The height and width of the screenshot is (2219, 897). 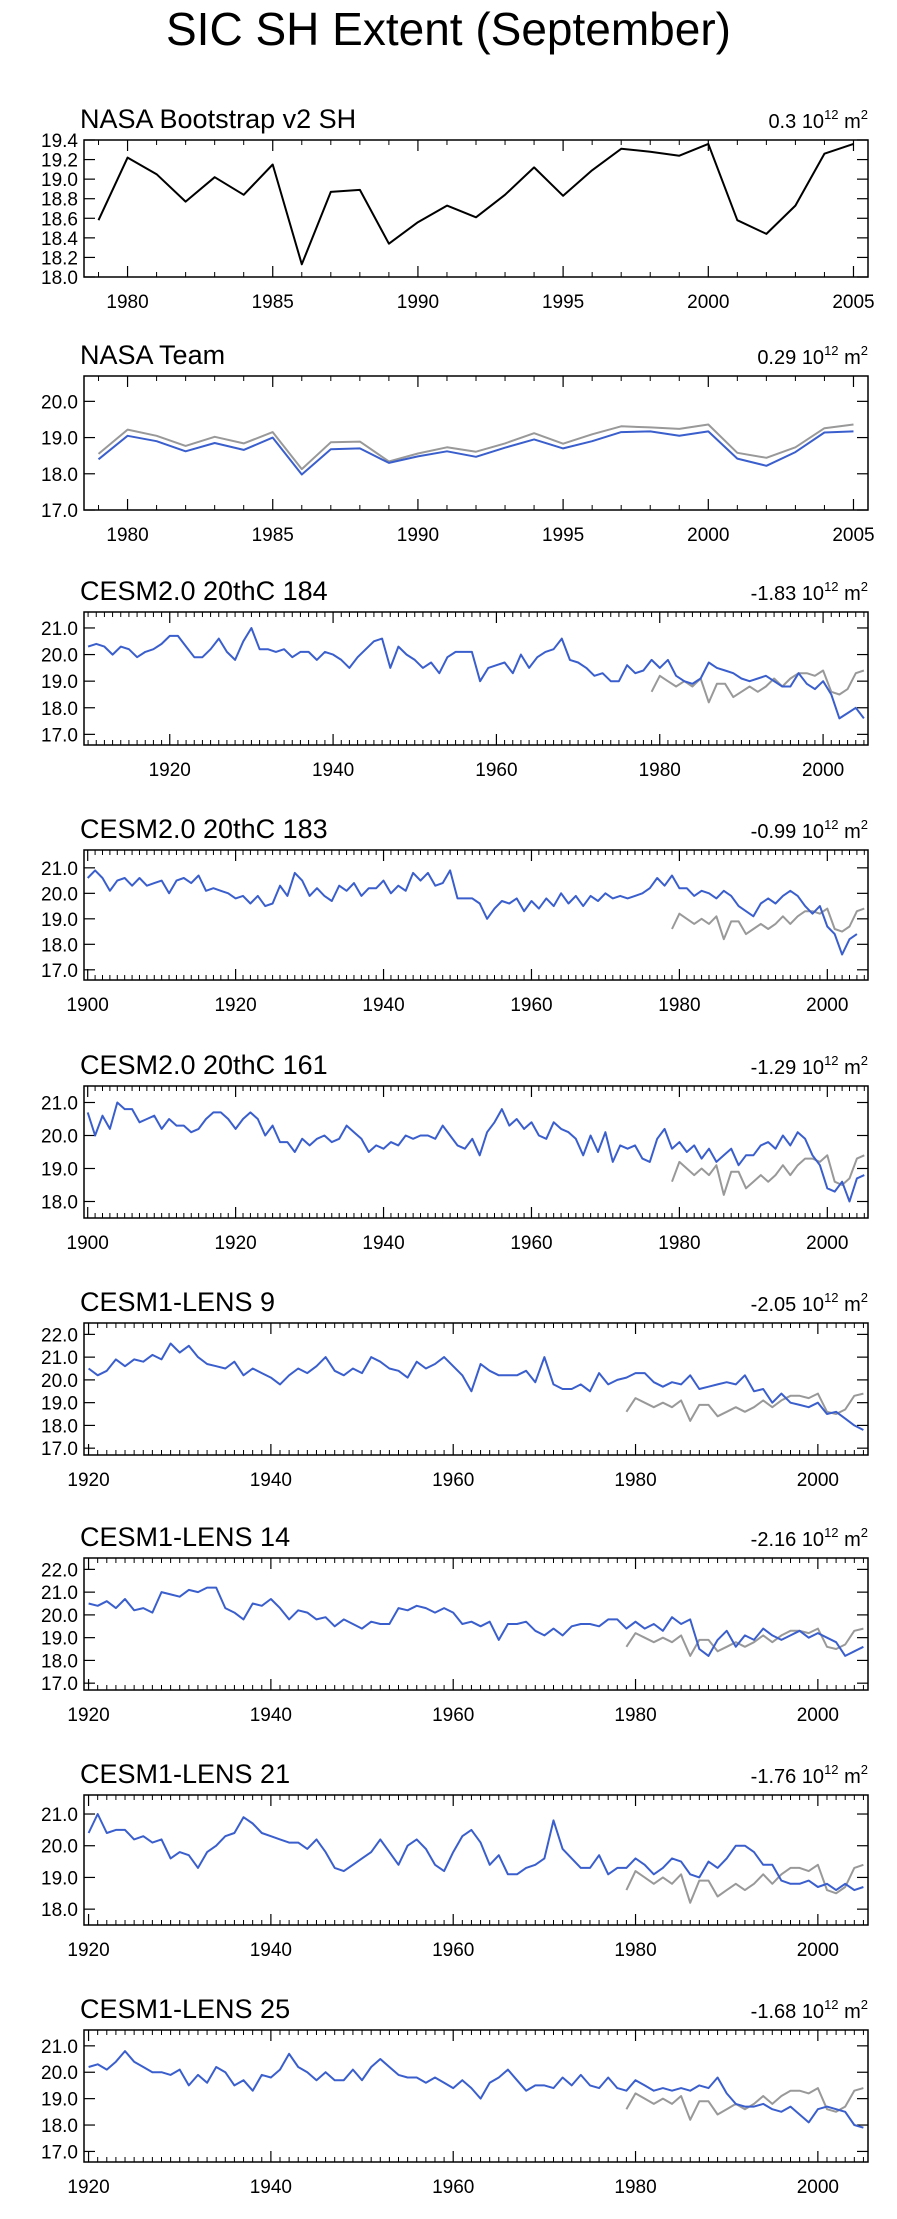 What do you see at coordinates (152, 355) in the screenshot?
I see `panel-title: NASA Team` at bounding box center [152, 355].